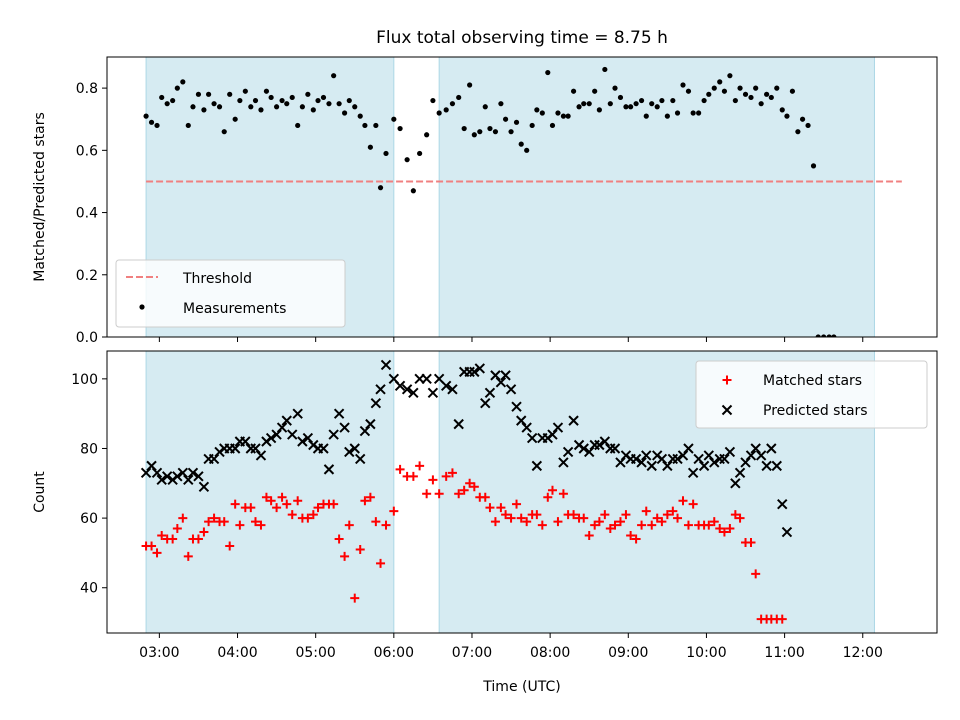 The width and height of the screenshot is (960, 720). What do you see at coordinates (87, 214) in the screenshot?
I see `y-tick-label: 0.4` at bounding box center [87, 214].